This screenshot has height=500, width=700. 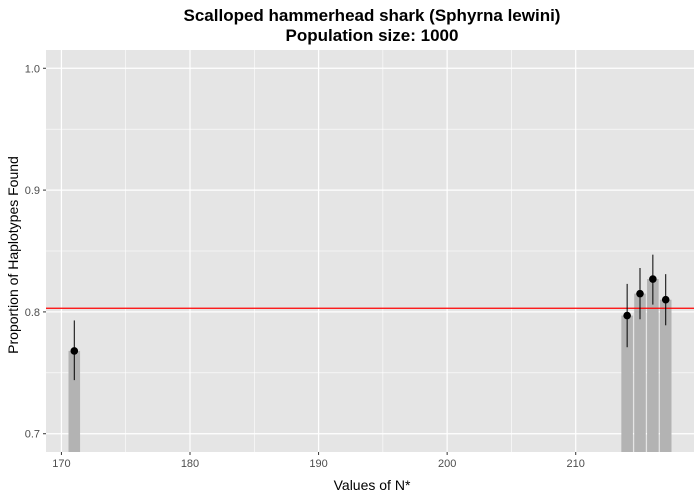 What do you see at coordinates (318, 464) in the screenshot?
I see `x-tick-label: 190` at bounding box center [318, 464].